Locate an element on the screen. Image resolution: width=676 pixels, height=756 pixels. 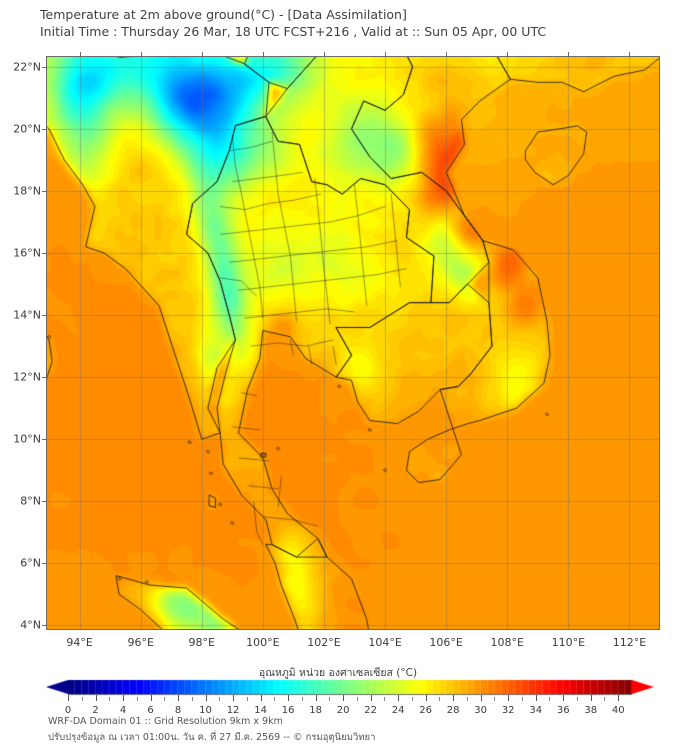
colorbar-tick-label: 16 is located at coordinates (288, 710).